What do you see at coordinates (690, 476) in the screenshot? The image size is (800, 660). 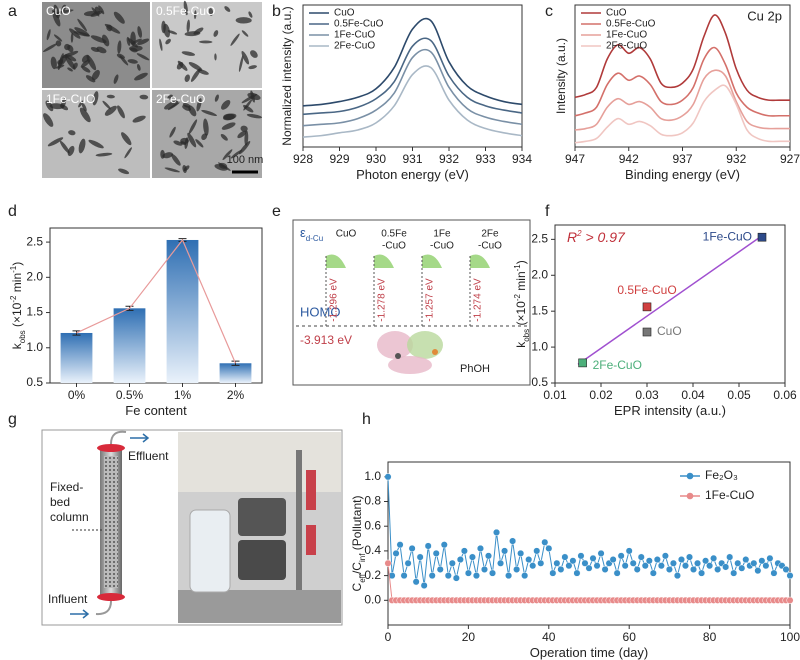 I see `legend-marker` at bounding box center [690, 476].